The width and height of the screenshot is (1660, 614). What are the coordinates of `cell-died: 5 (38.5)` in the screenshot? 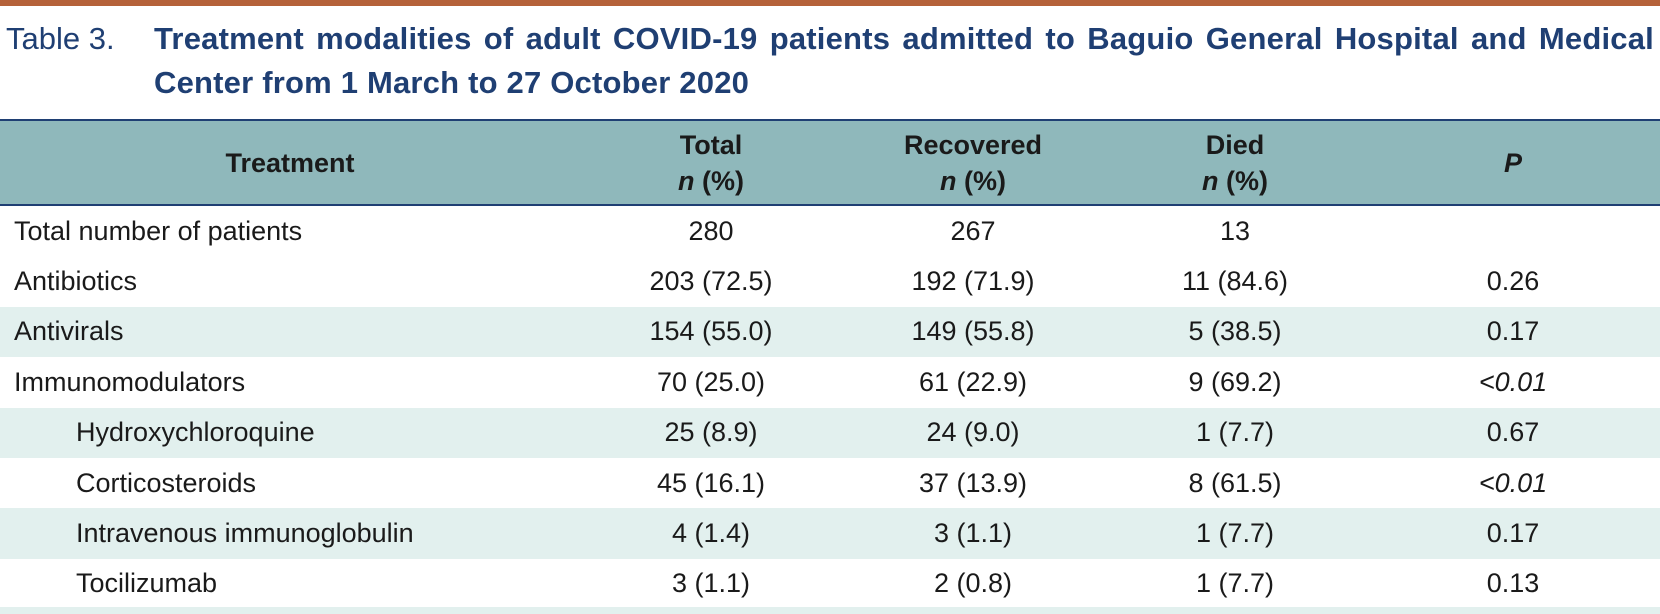 It's located at (1235, 332).